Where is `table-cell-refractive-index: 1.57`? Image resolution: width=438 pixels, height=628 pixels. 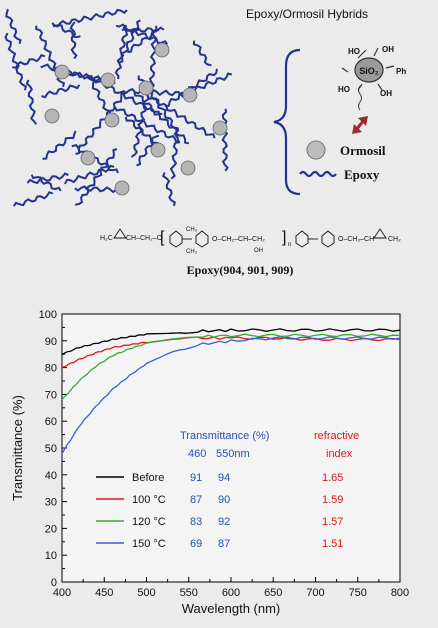 table-cell-refractive-index: 1.57 is located at coordinates (332, 522).